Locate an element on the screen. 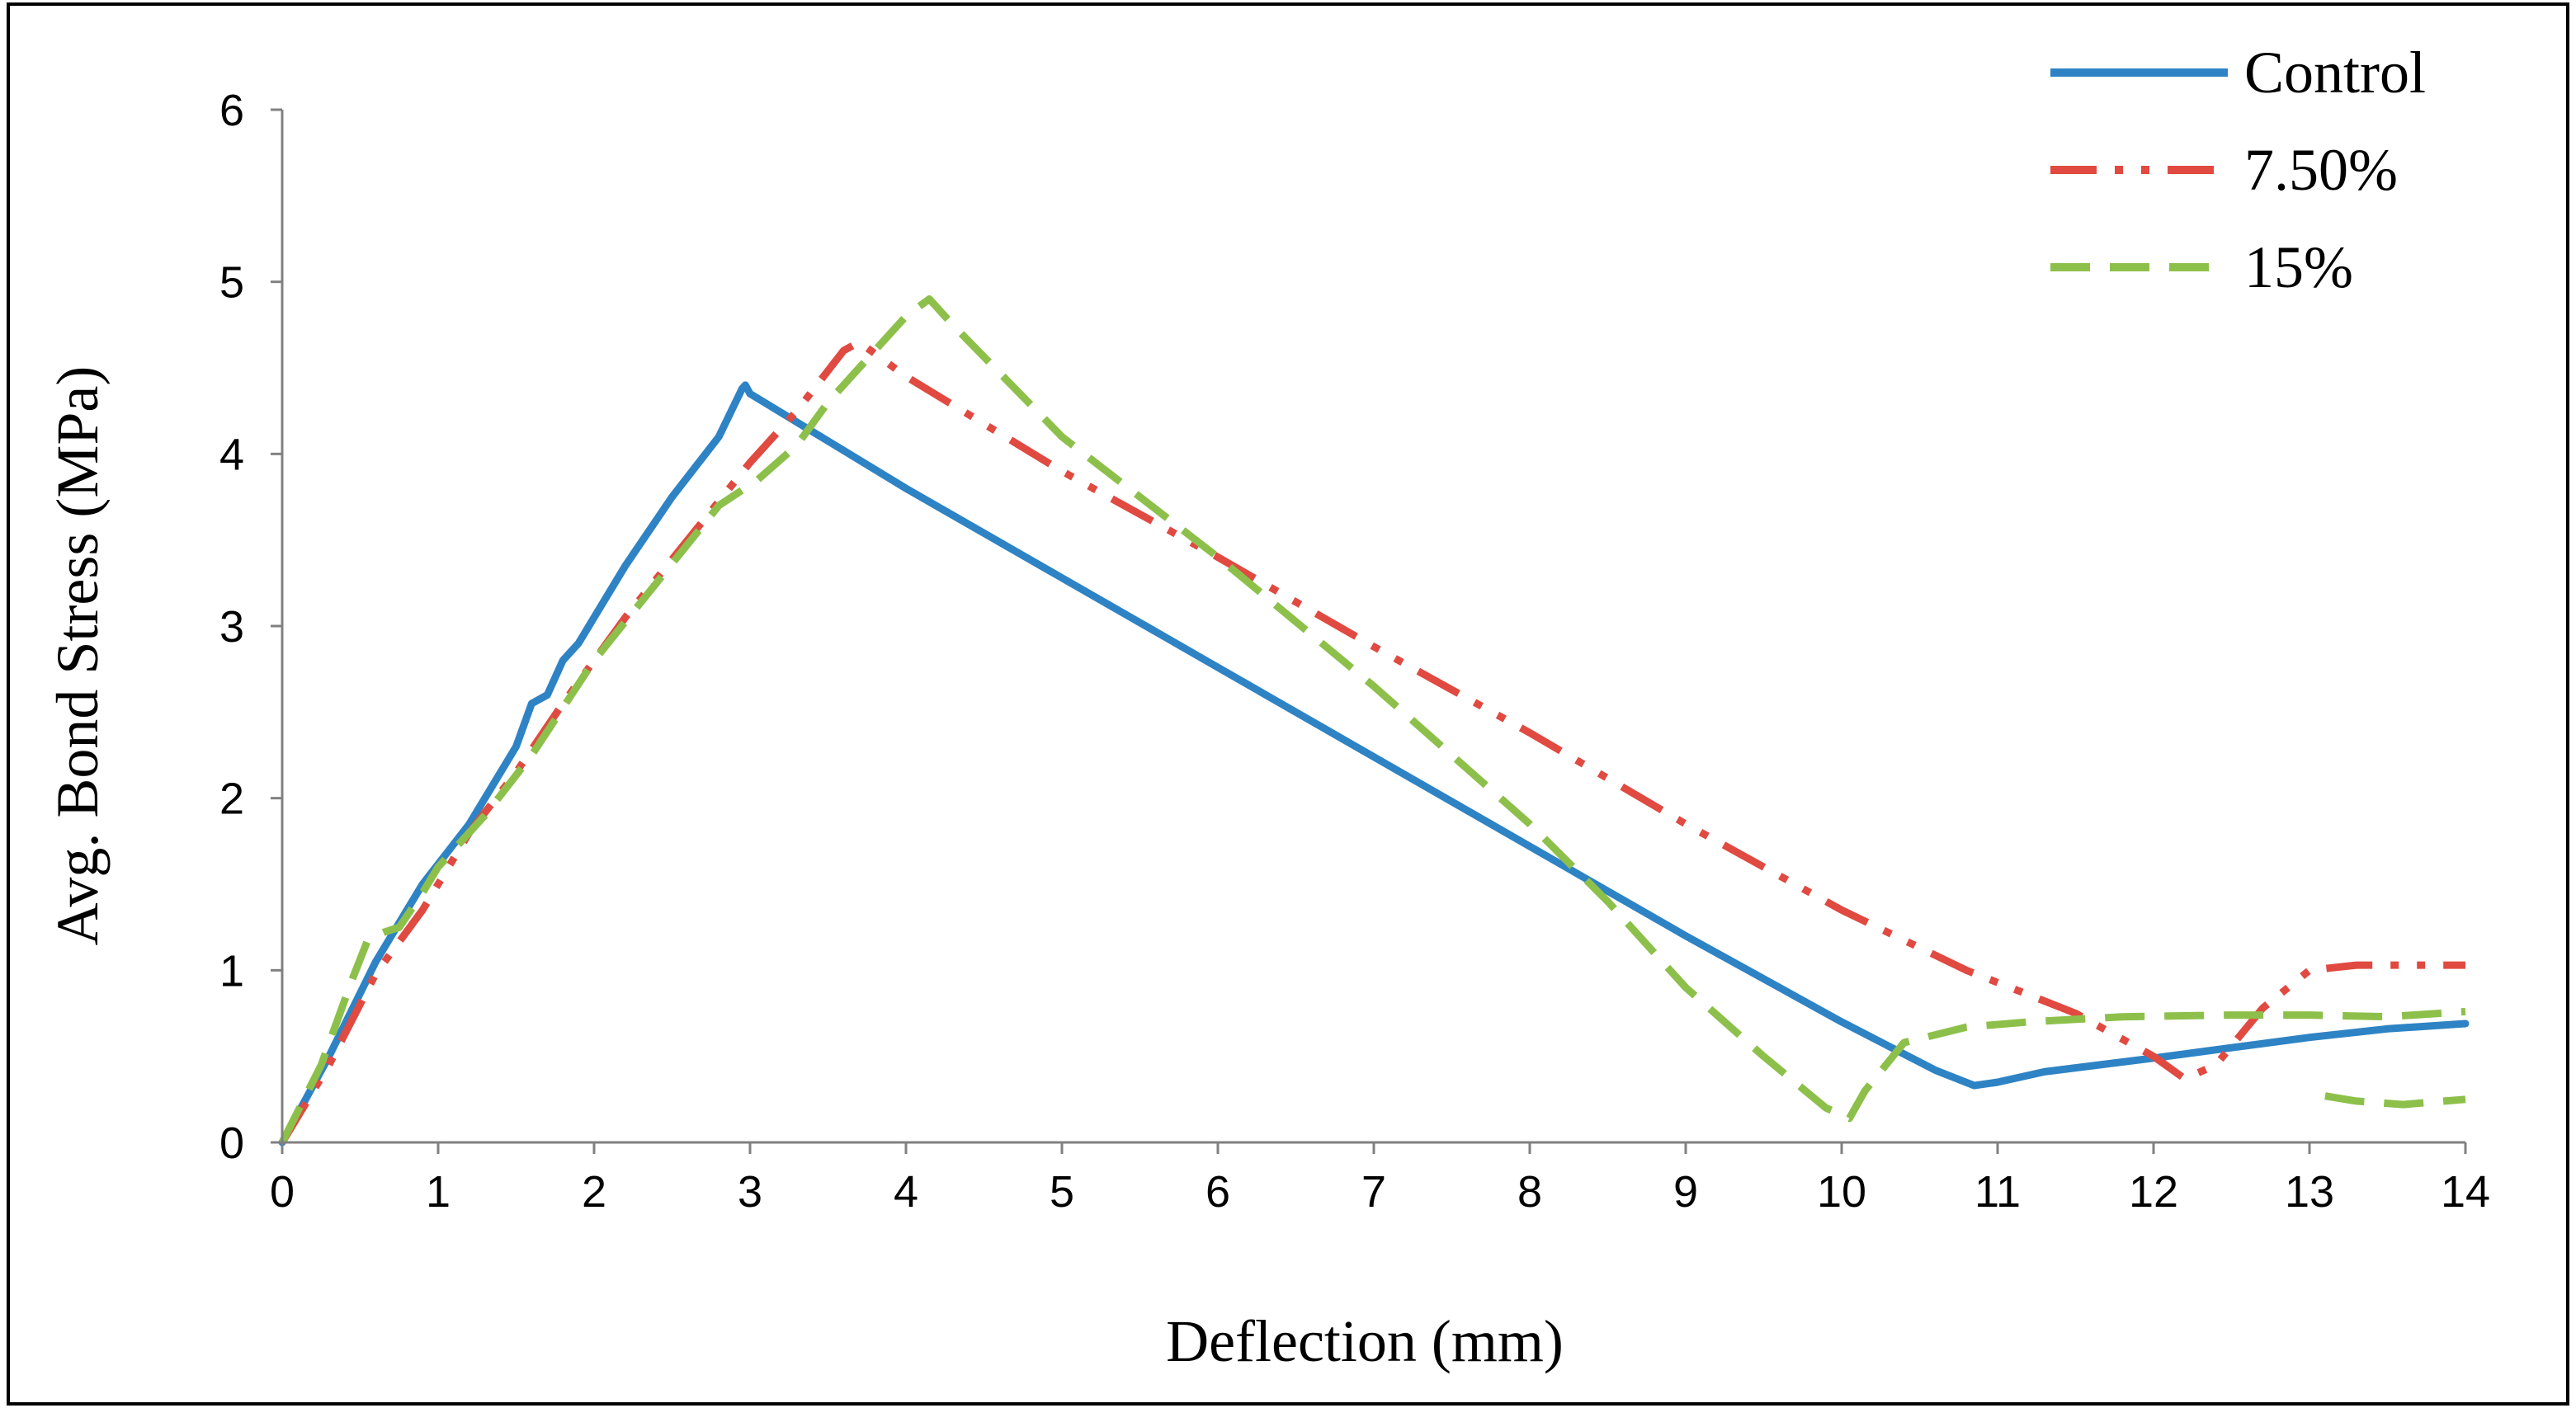  legend: Control 7.50% 15% is located at coordinates (2238, 170).